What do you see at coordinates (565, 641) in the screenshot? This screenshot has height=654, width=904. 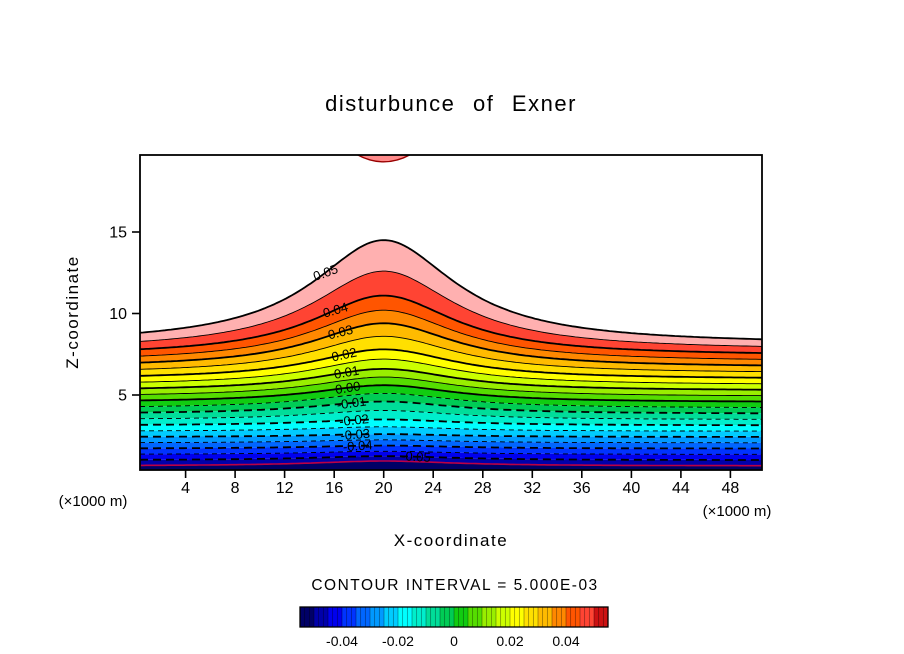 I see `colorbar-tick-label: 0.04` at bounding box center [565, 641].